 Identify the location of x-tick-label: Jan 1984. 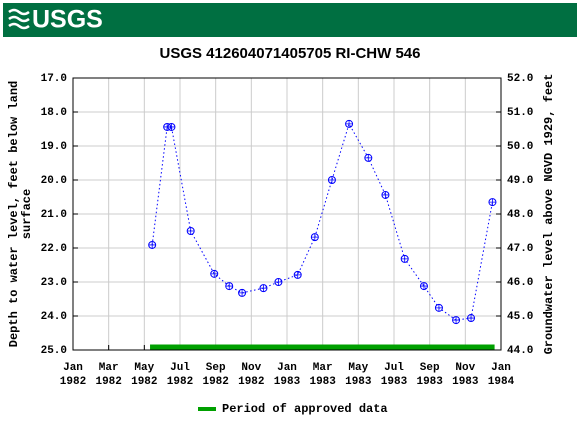
(501, 375).